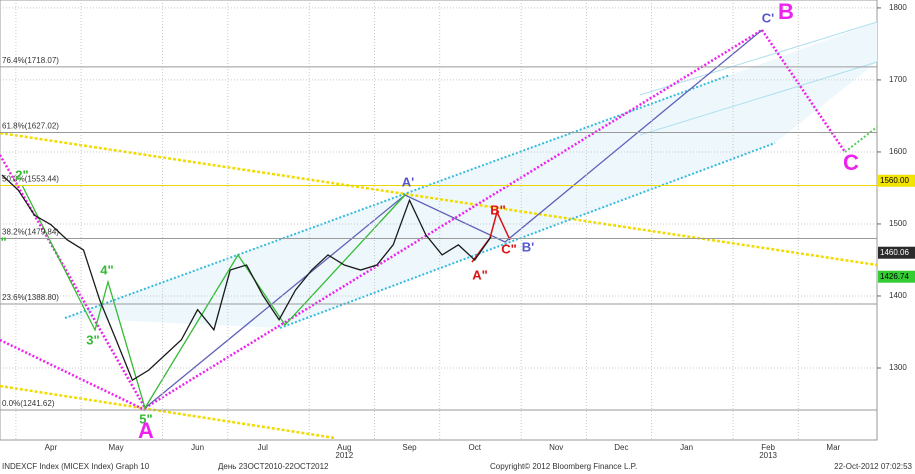 This screenshot has height=474, width=915. I want to click on wave-label: C', so click(768, 17).